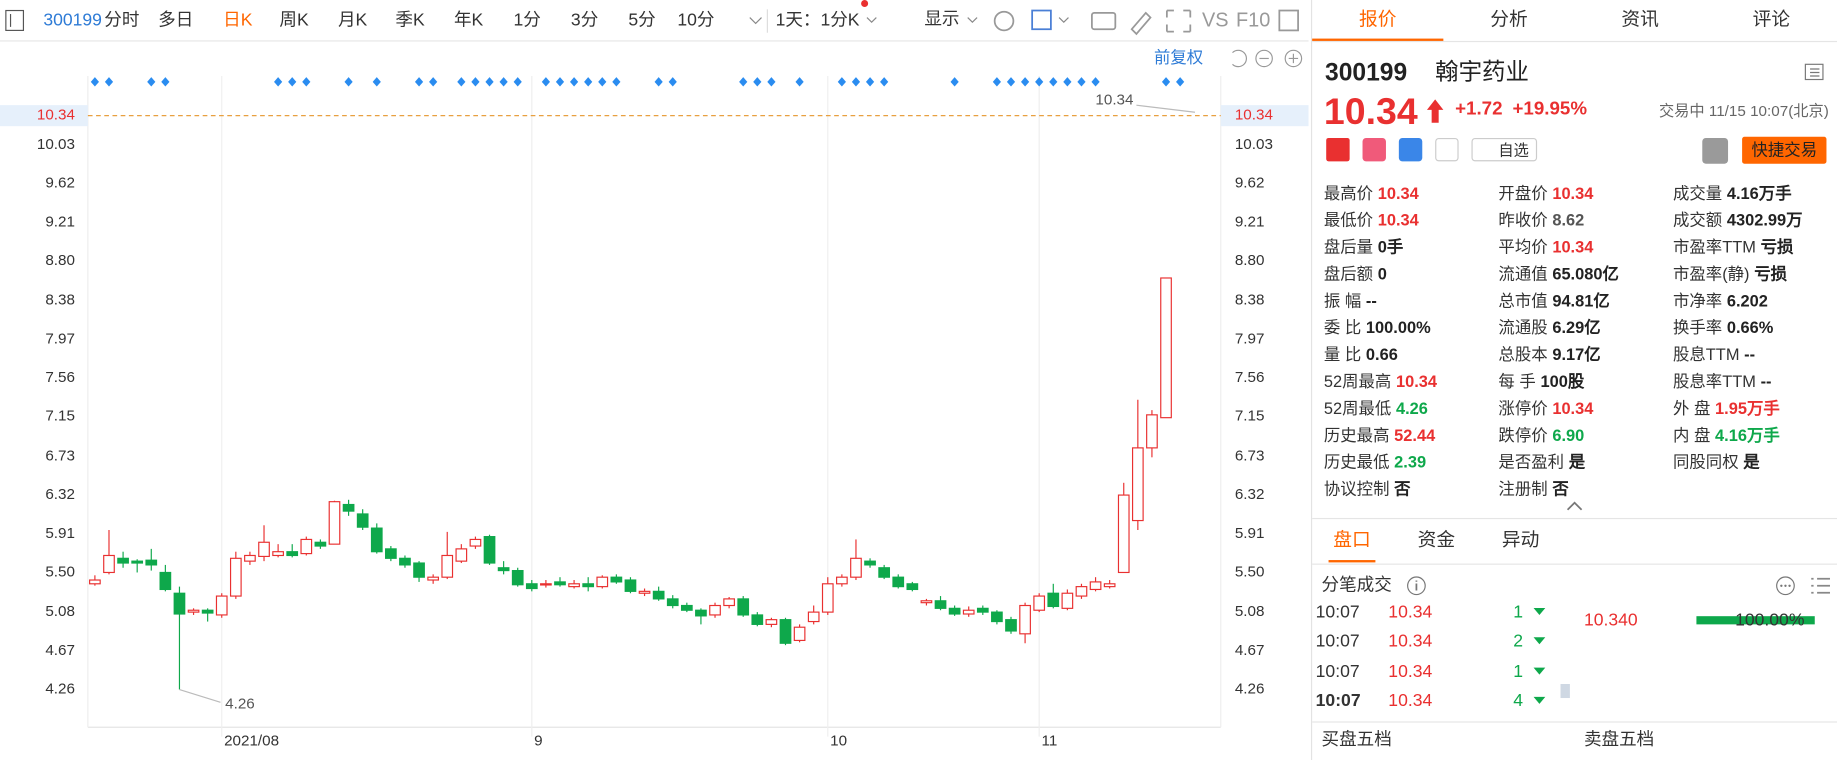 This screenshot has width=1837, height=760. What do you see at coordinates (1215, 20) in the screenshot?
I see `vs-button: VS` at bounding box center [1215, 20].